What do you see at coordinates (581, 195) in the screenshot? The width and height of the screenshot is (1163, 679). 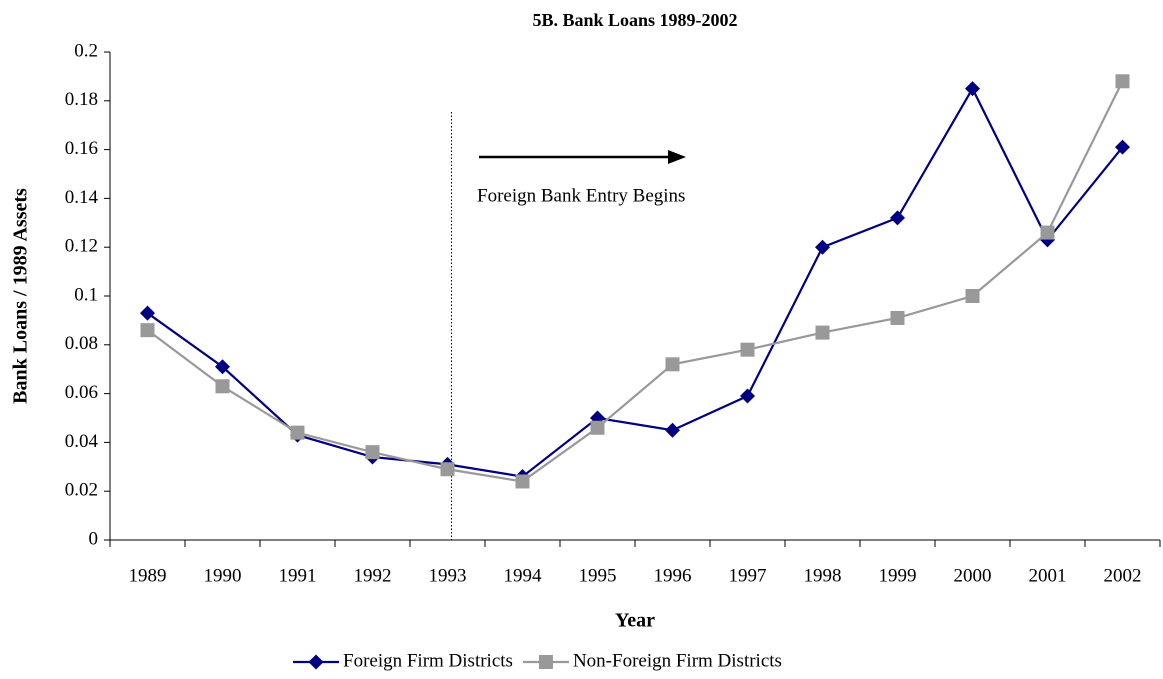 I see `annotation: Foreign Bank Entry Begins` at bounding box center [581, 195].